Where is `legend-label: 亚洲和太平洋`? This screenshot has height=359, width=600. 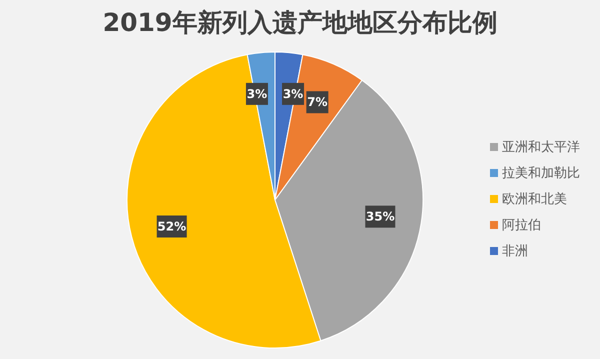
legend-label: 亚洲和太平洋 is located at coordinates (541, 147).